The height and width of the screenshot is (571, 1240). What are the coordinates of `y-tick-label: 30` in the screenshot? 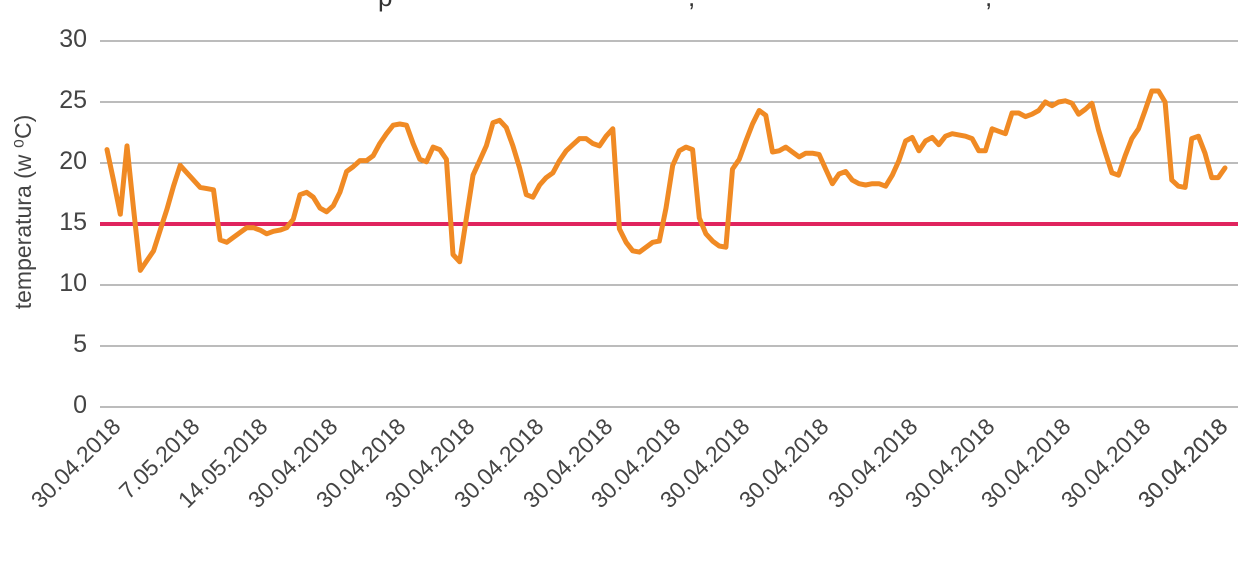 It's located at (73, 39).